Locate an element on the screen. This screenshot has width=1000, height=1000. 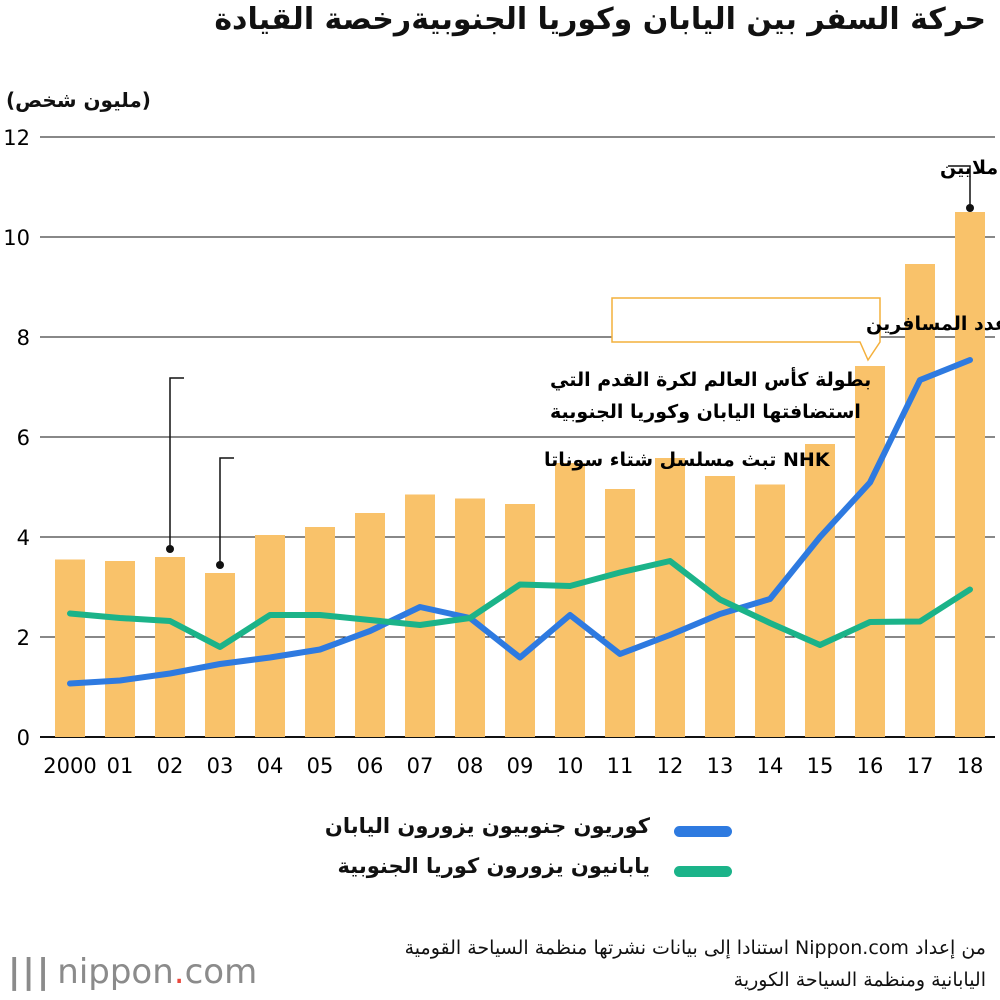
x-tick-label: 06 is located at coordinates (370, 766).